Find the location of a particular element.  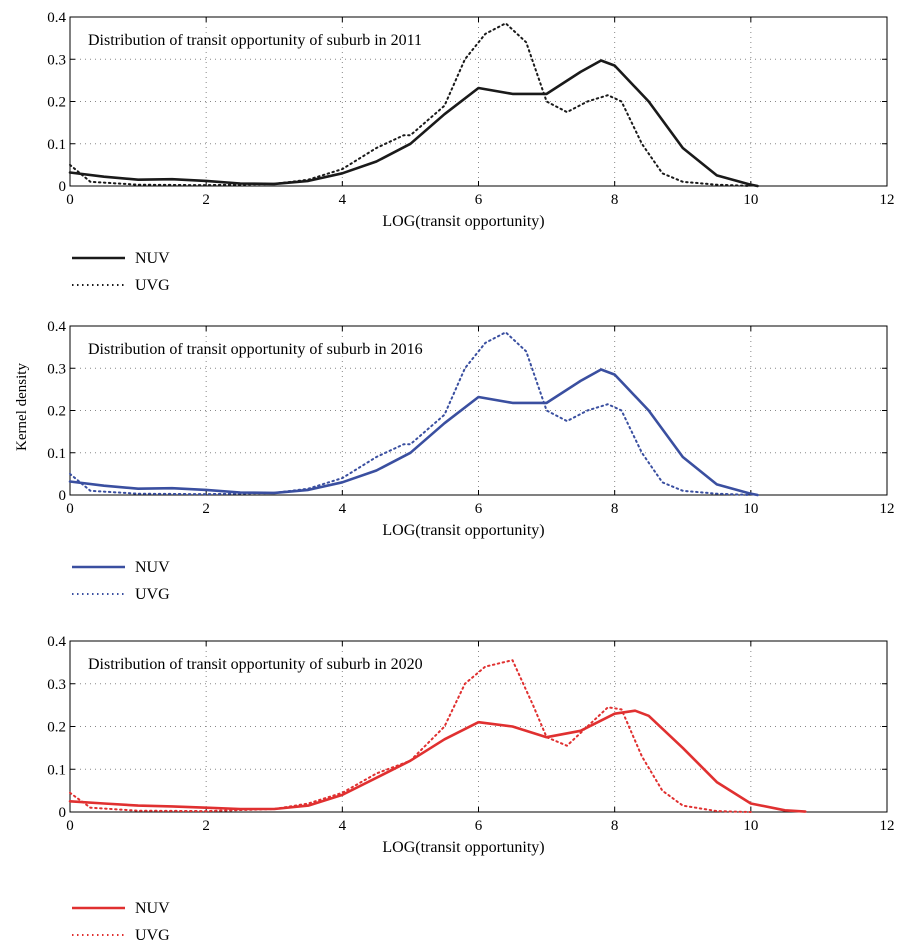

shared-y-axis-label: Kernel density is located at coordinates (22, 407).